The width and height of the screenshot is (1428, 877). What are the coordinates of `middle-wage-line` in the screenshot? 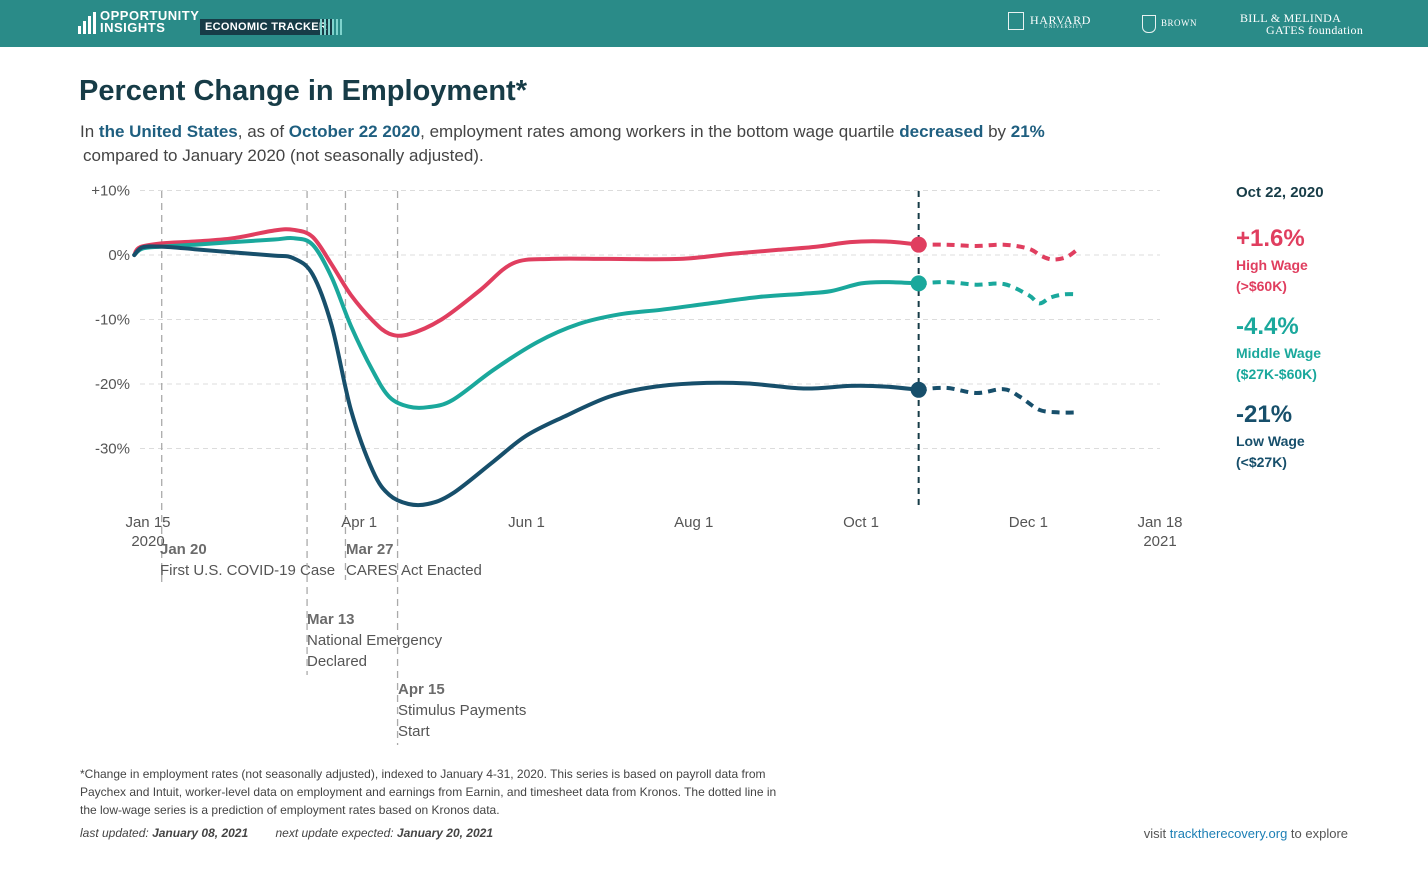 It's located at (526, 322).